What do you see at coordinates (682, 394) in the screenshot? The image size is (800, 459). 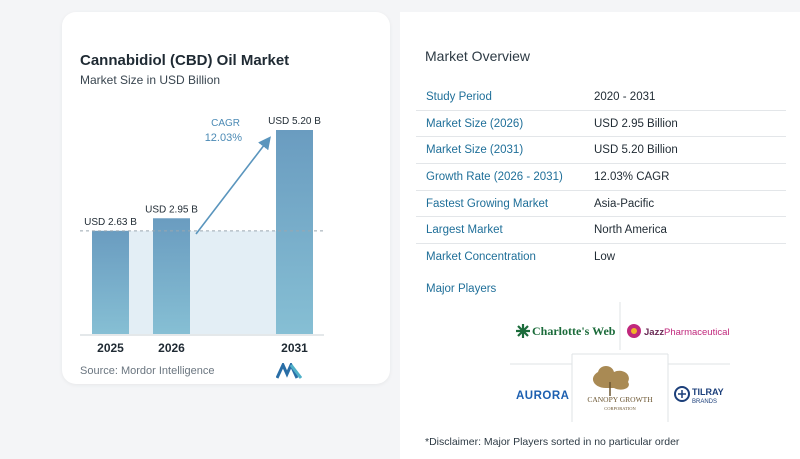 I see `tilray-icon` at bounding box center [682, 394].